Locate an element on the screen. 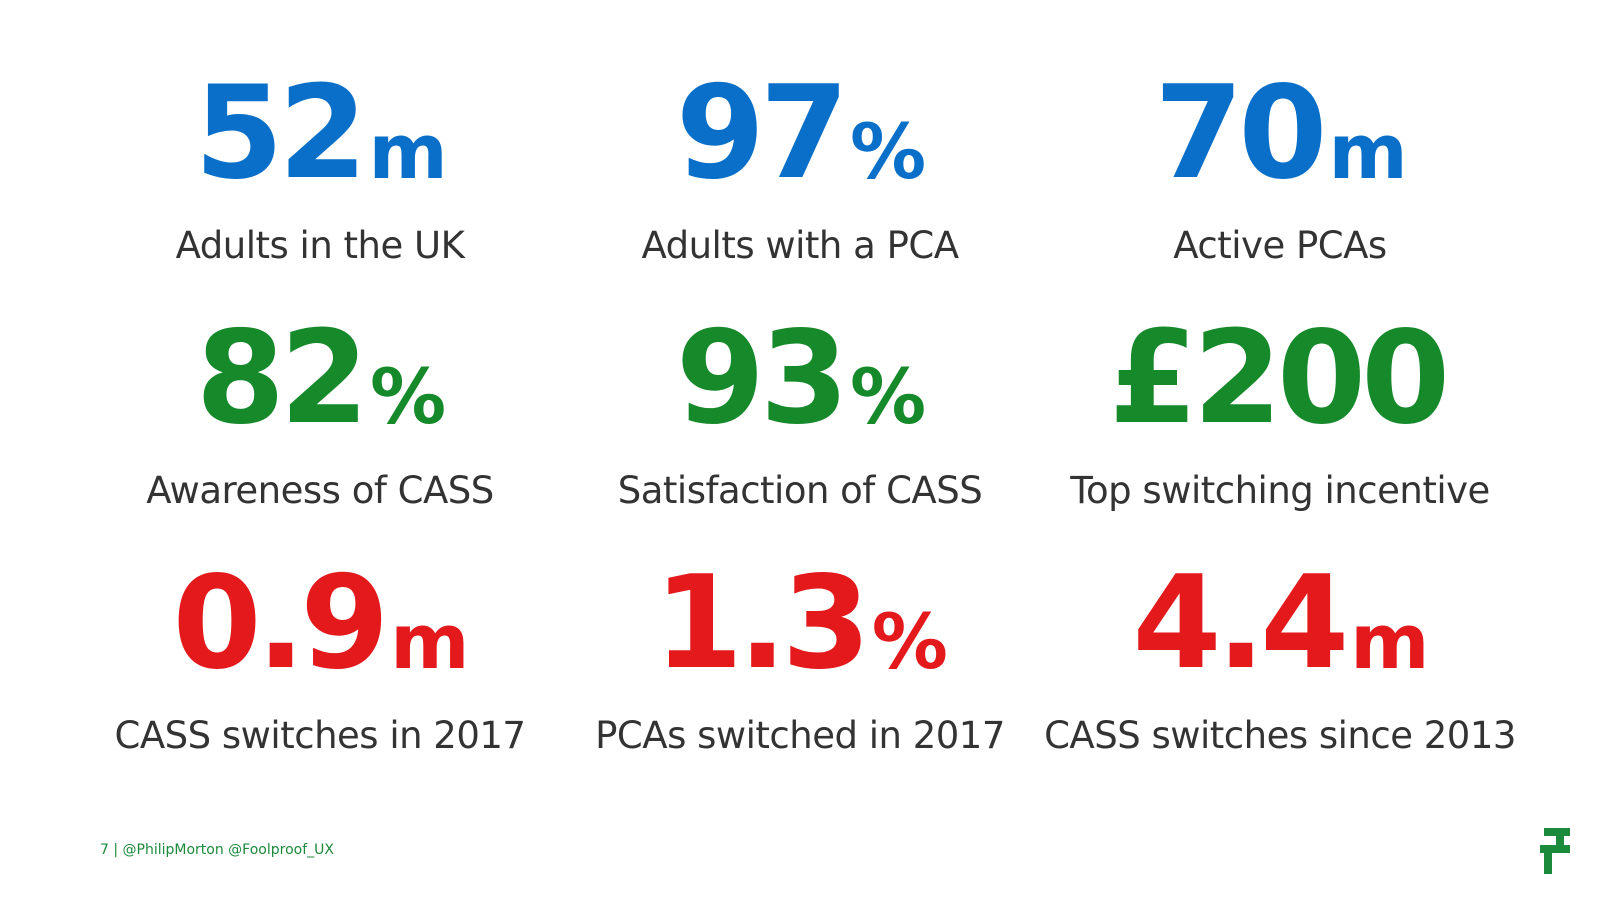  stat-cass-switches-since-2013: 4.4 m CASS switches since 2013 is located at coordinates (1280, 682).